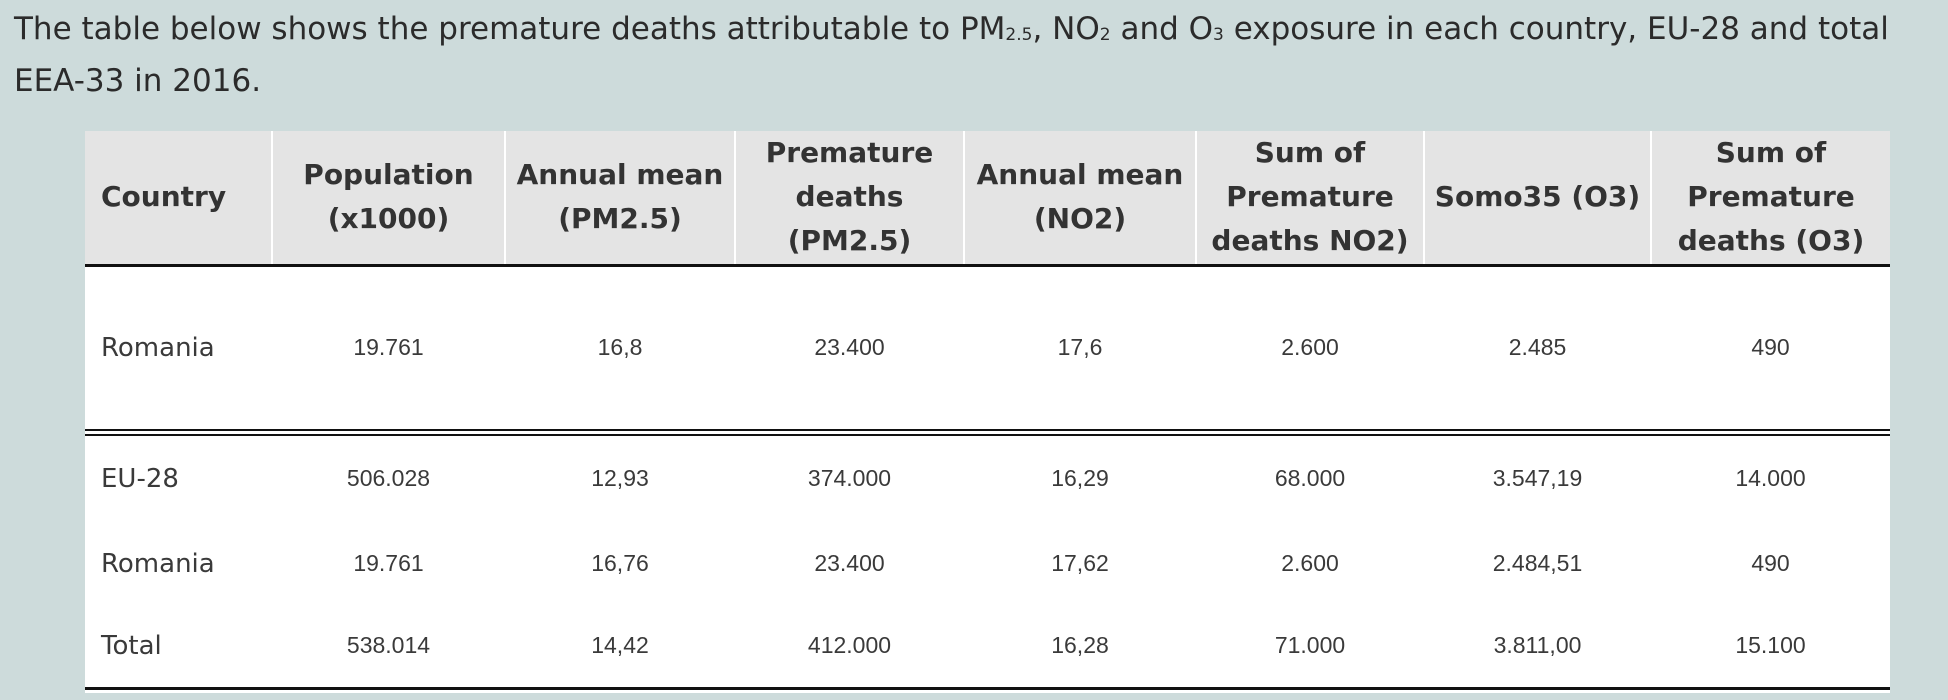 Image resolution: width=1948 pixels, height=700 pixels. Describe the element at coordinates (1537, 478) in the screenshot. I see `cell-somo35-o3: 3.547,19` at that location.